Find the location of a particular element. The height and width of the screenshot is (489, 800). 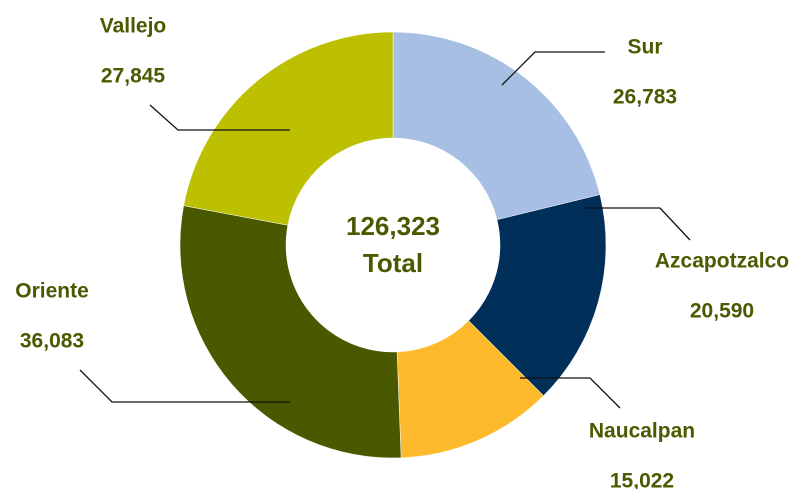

value-label: 20,590 is located at coordinates (722, 311).